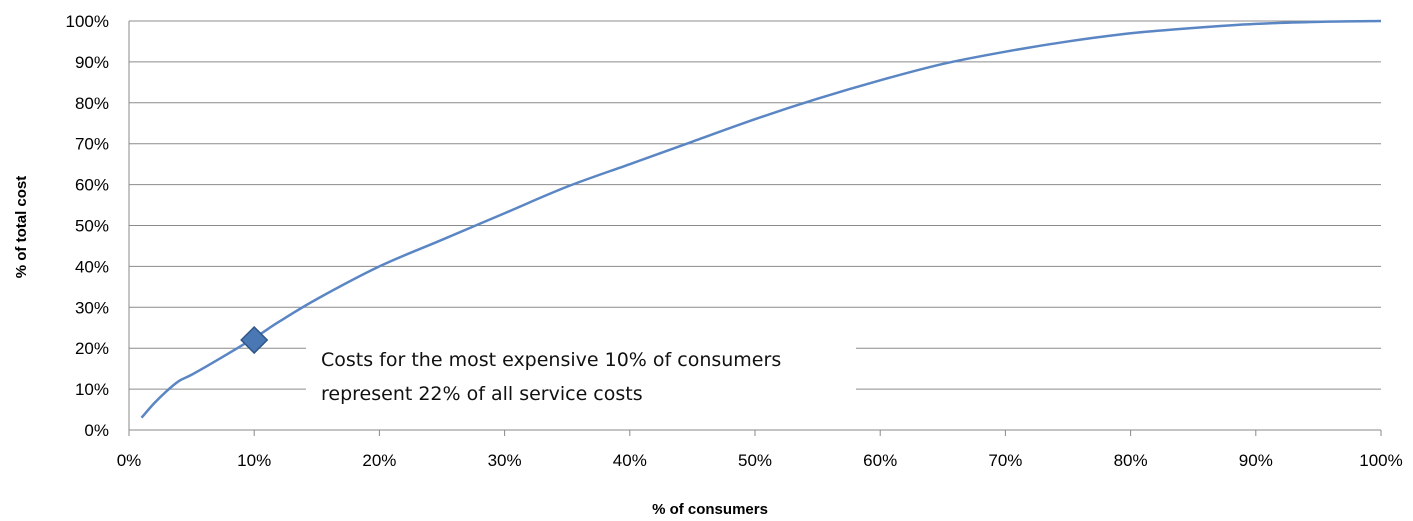  I want to click on x-tick-label-6: 60%, so click(880, 460).